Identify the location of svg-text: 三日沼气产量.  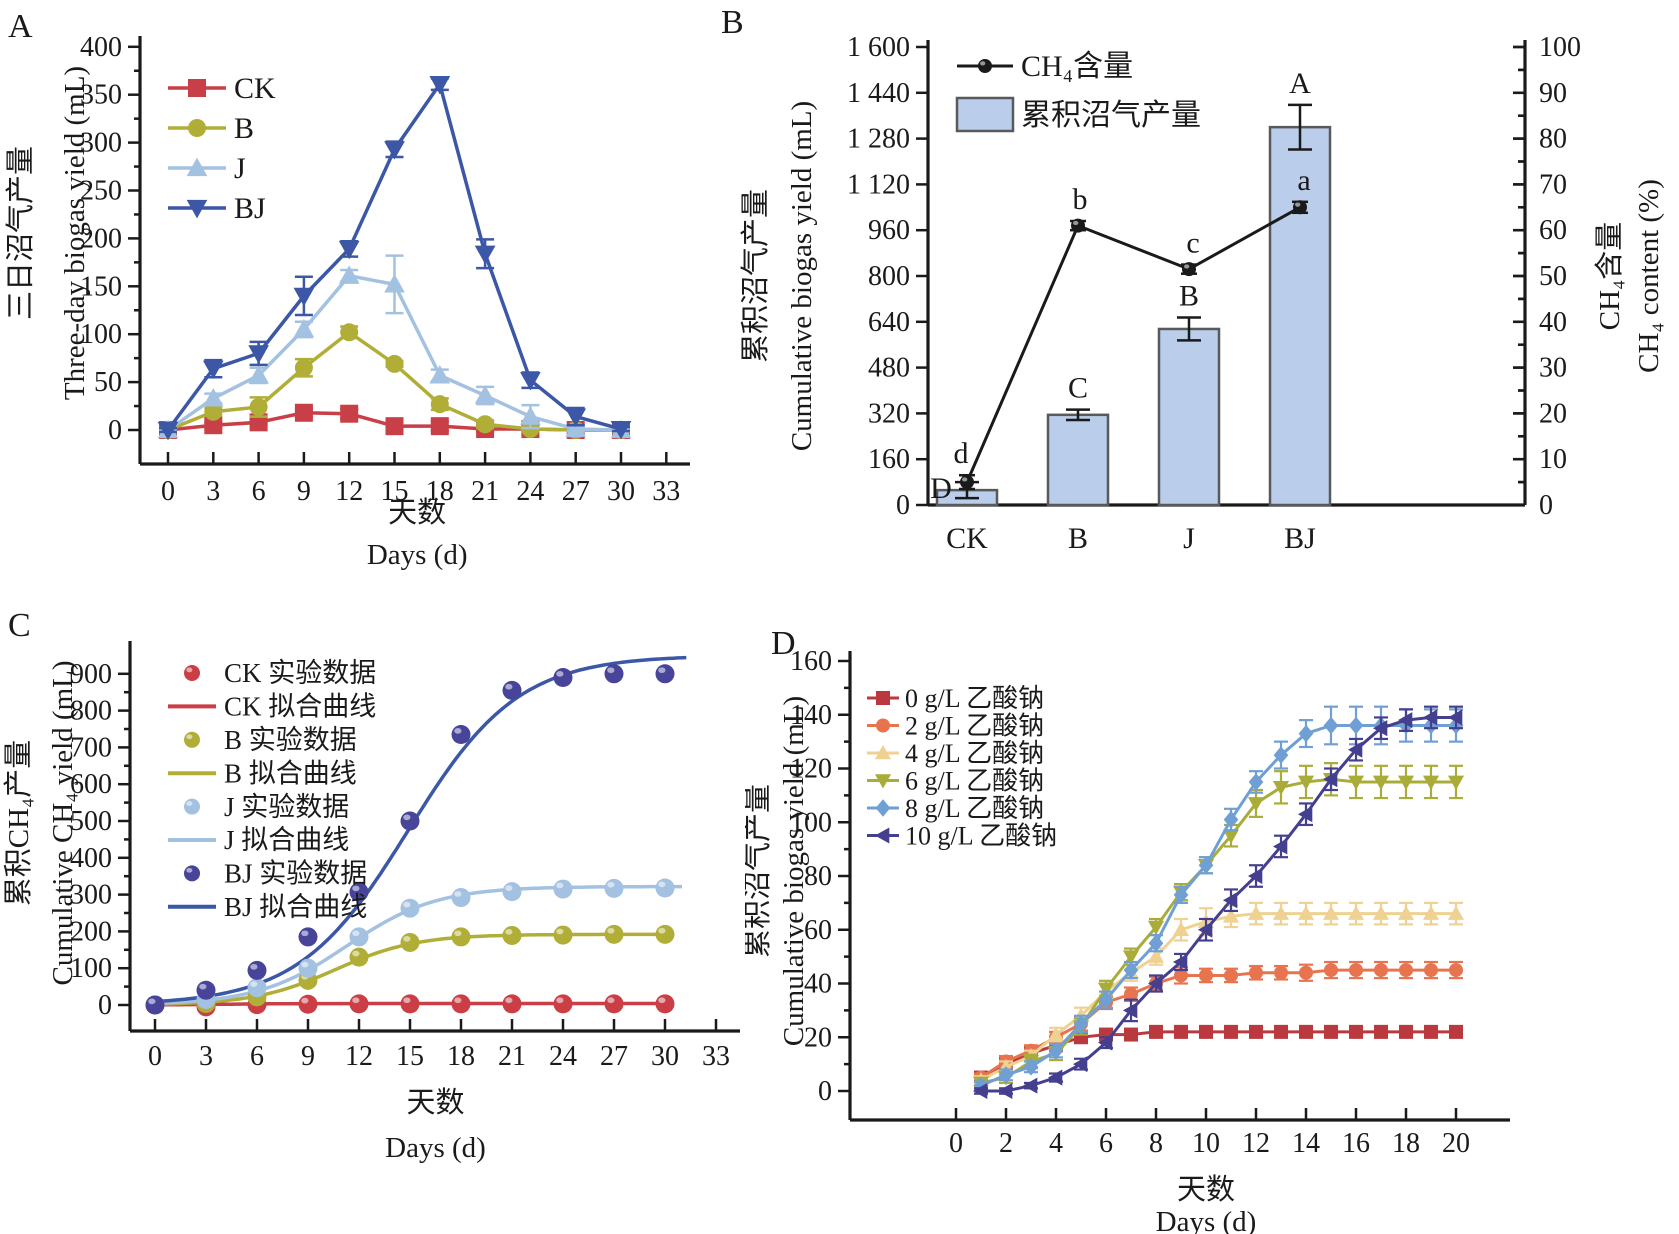
(20, 233).